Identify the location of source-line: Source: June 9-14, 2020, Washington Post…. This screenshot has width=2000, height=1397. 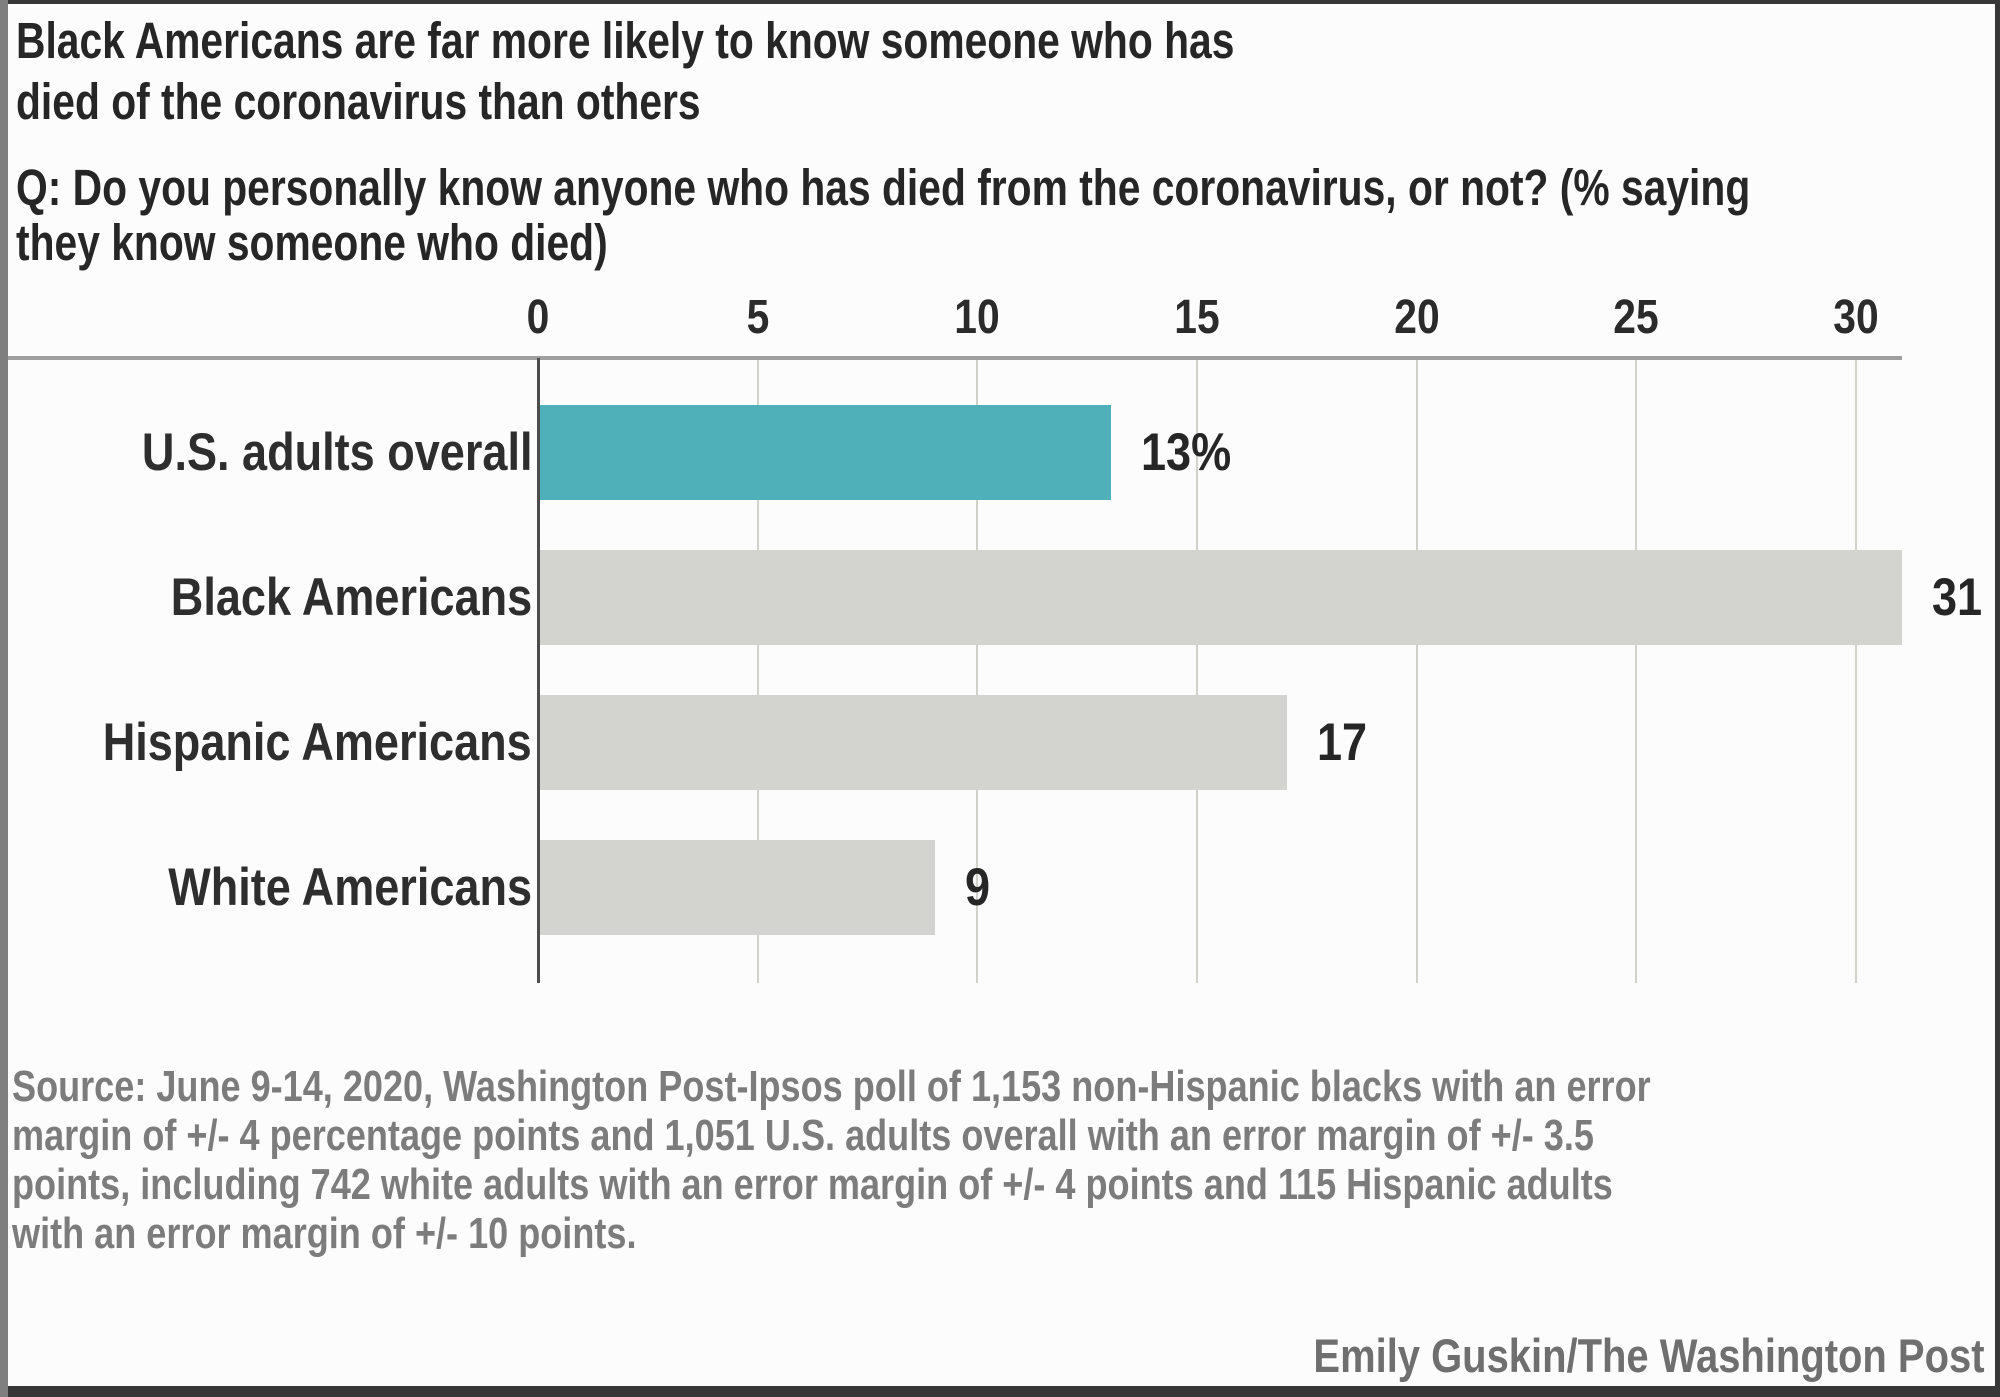
(831, 1086).